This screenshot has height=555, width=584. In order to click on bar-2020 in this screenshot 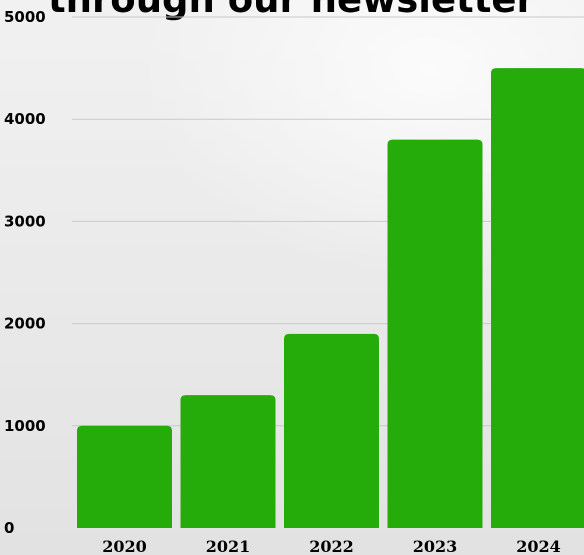, I will do `click(124, 476)`.